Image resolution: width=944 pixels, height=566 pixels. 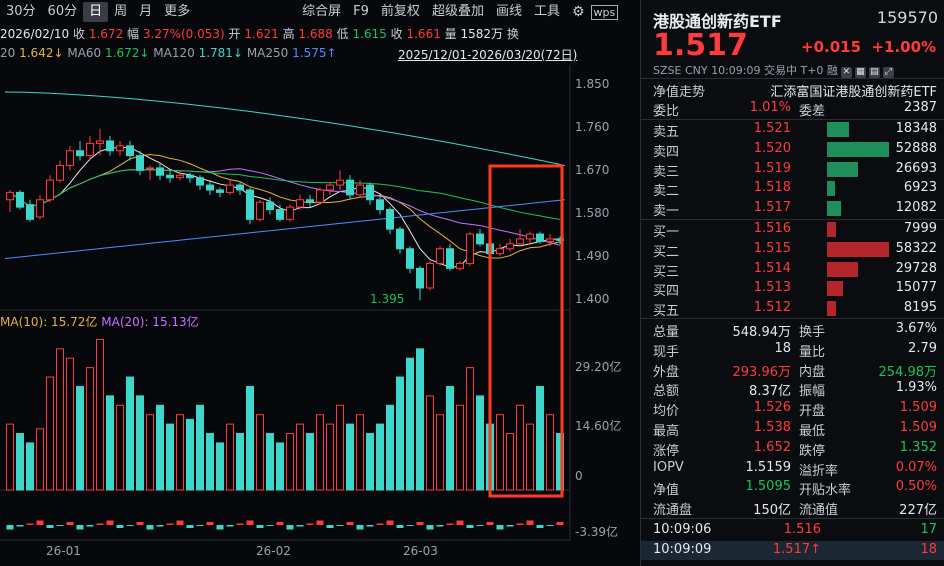 I want to click on book-row: 卖一 1.517 12082, so click(x=792, y=209).